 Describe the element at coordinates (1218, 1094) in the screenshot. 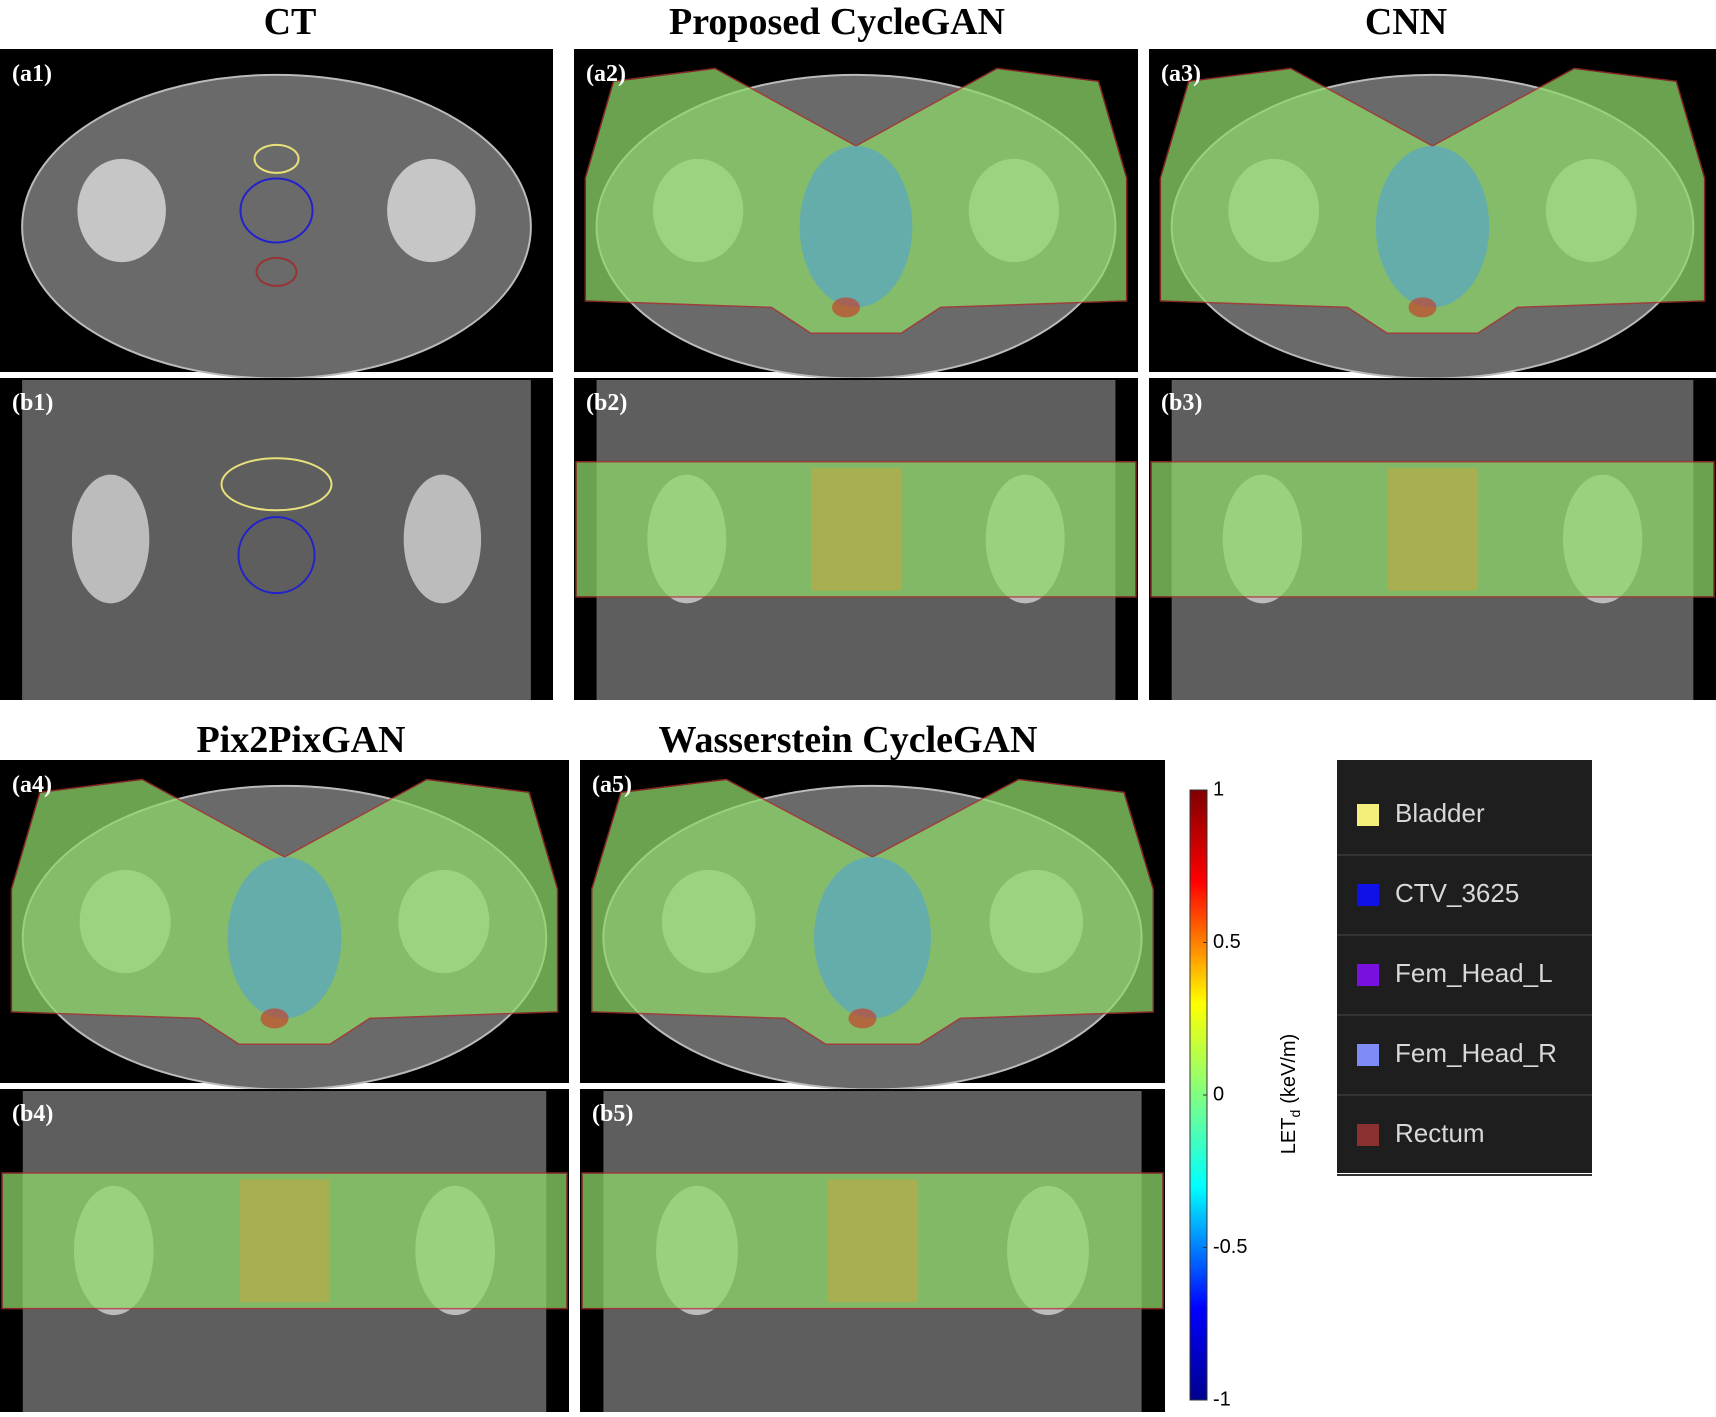

I see `colorbar-tick-label: 0` at that location.